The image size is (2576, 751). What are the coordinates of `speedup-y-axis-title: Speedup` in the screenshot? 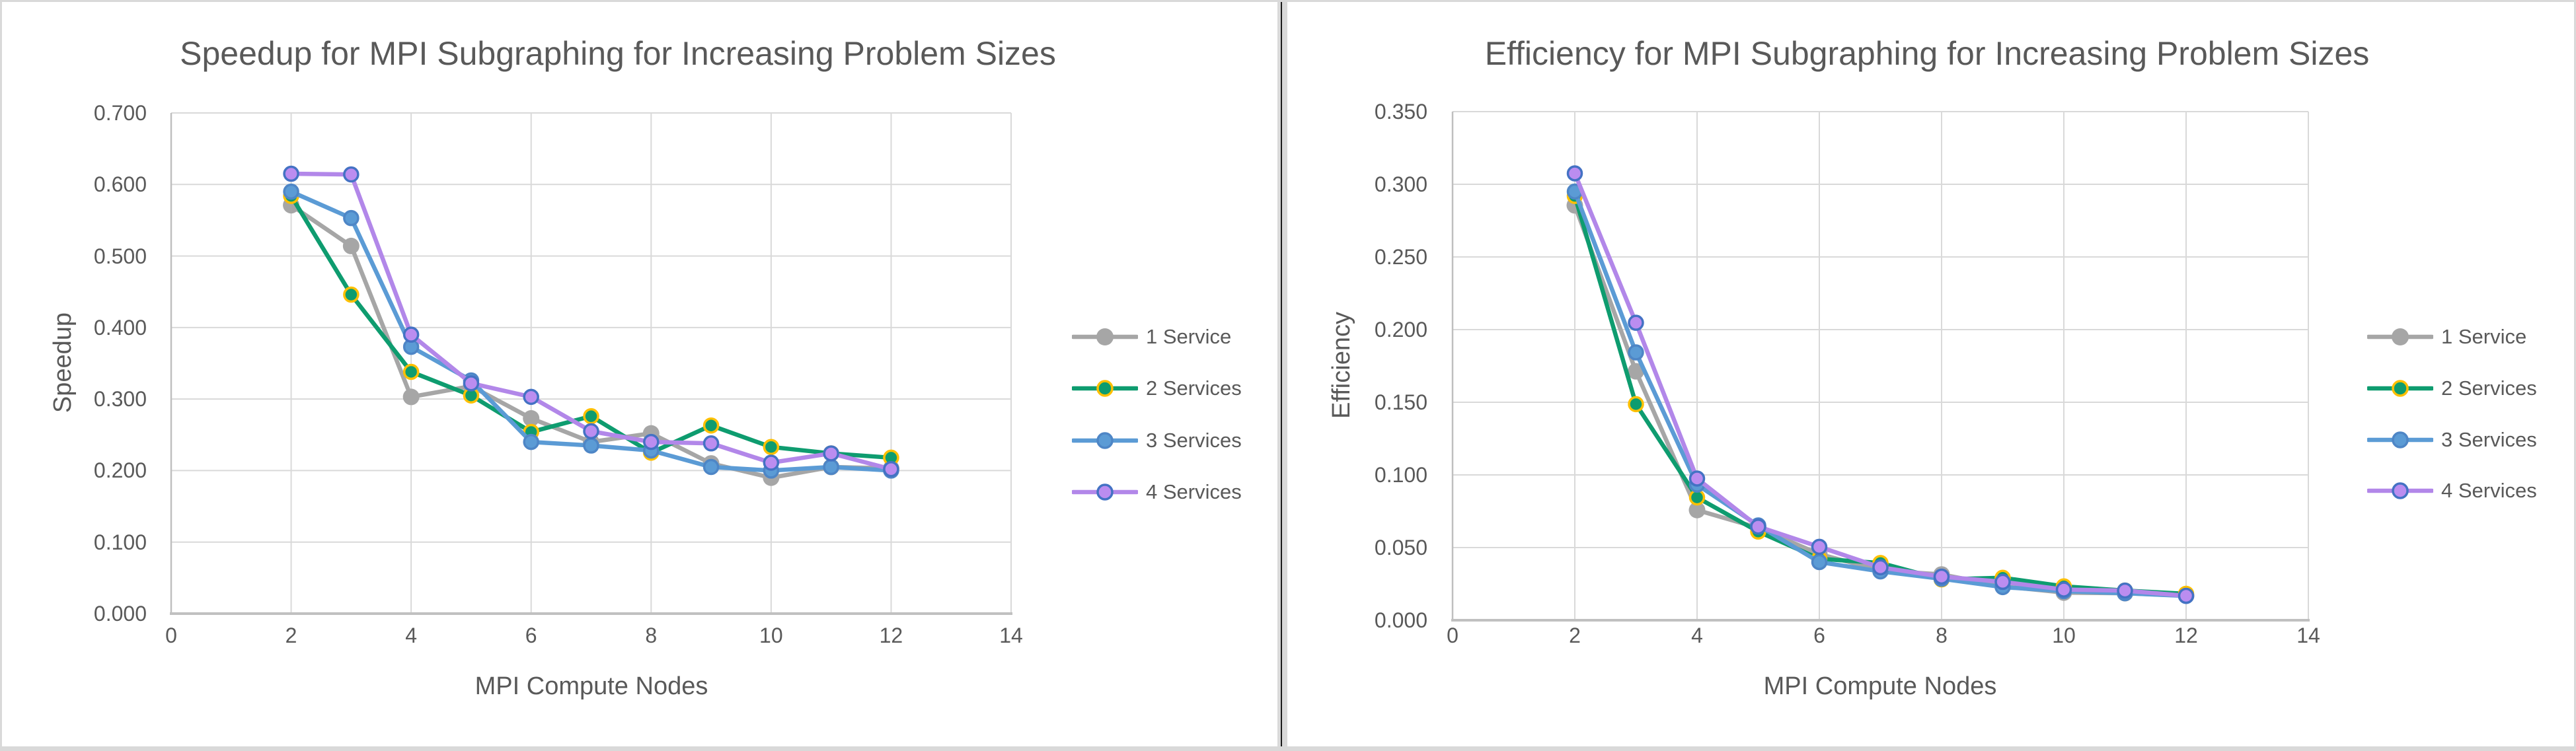 It's located at (63, 363).